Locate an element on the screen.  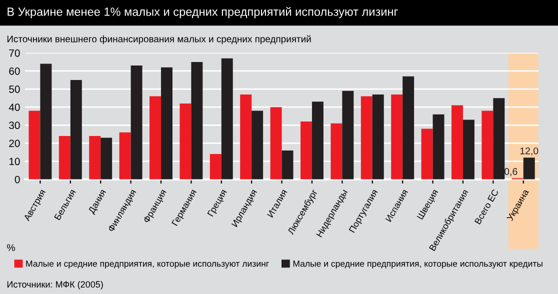
y-tick-label: 30 is located at coordinates (14, 126).